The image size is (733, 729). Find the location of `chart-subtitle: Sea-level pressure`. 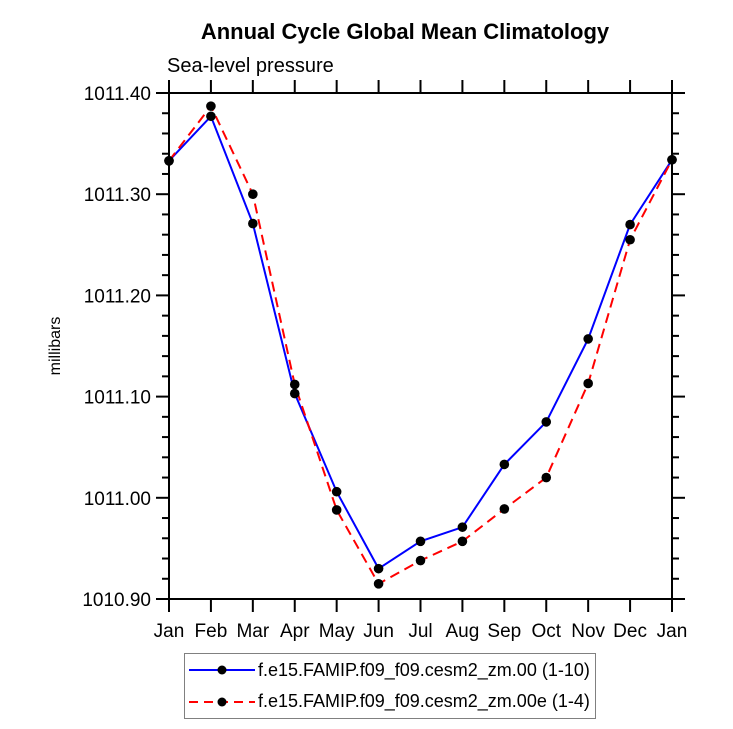

chart-subtitle: Sea-level pressure is located at coordinates (250, 66).